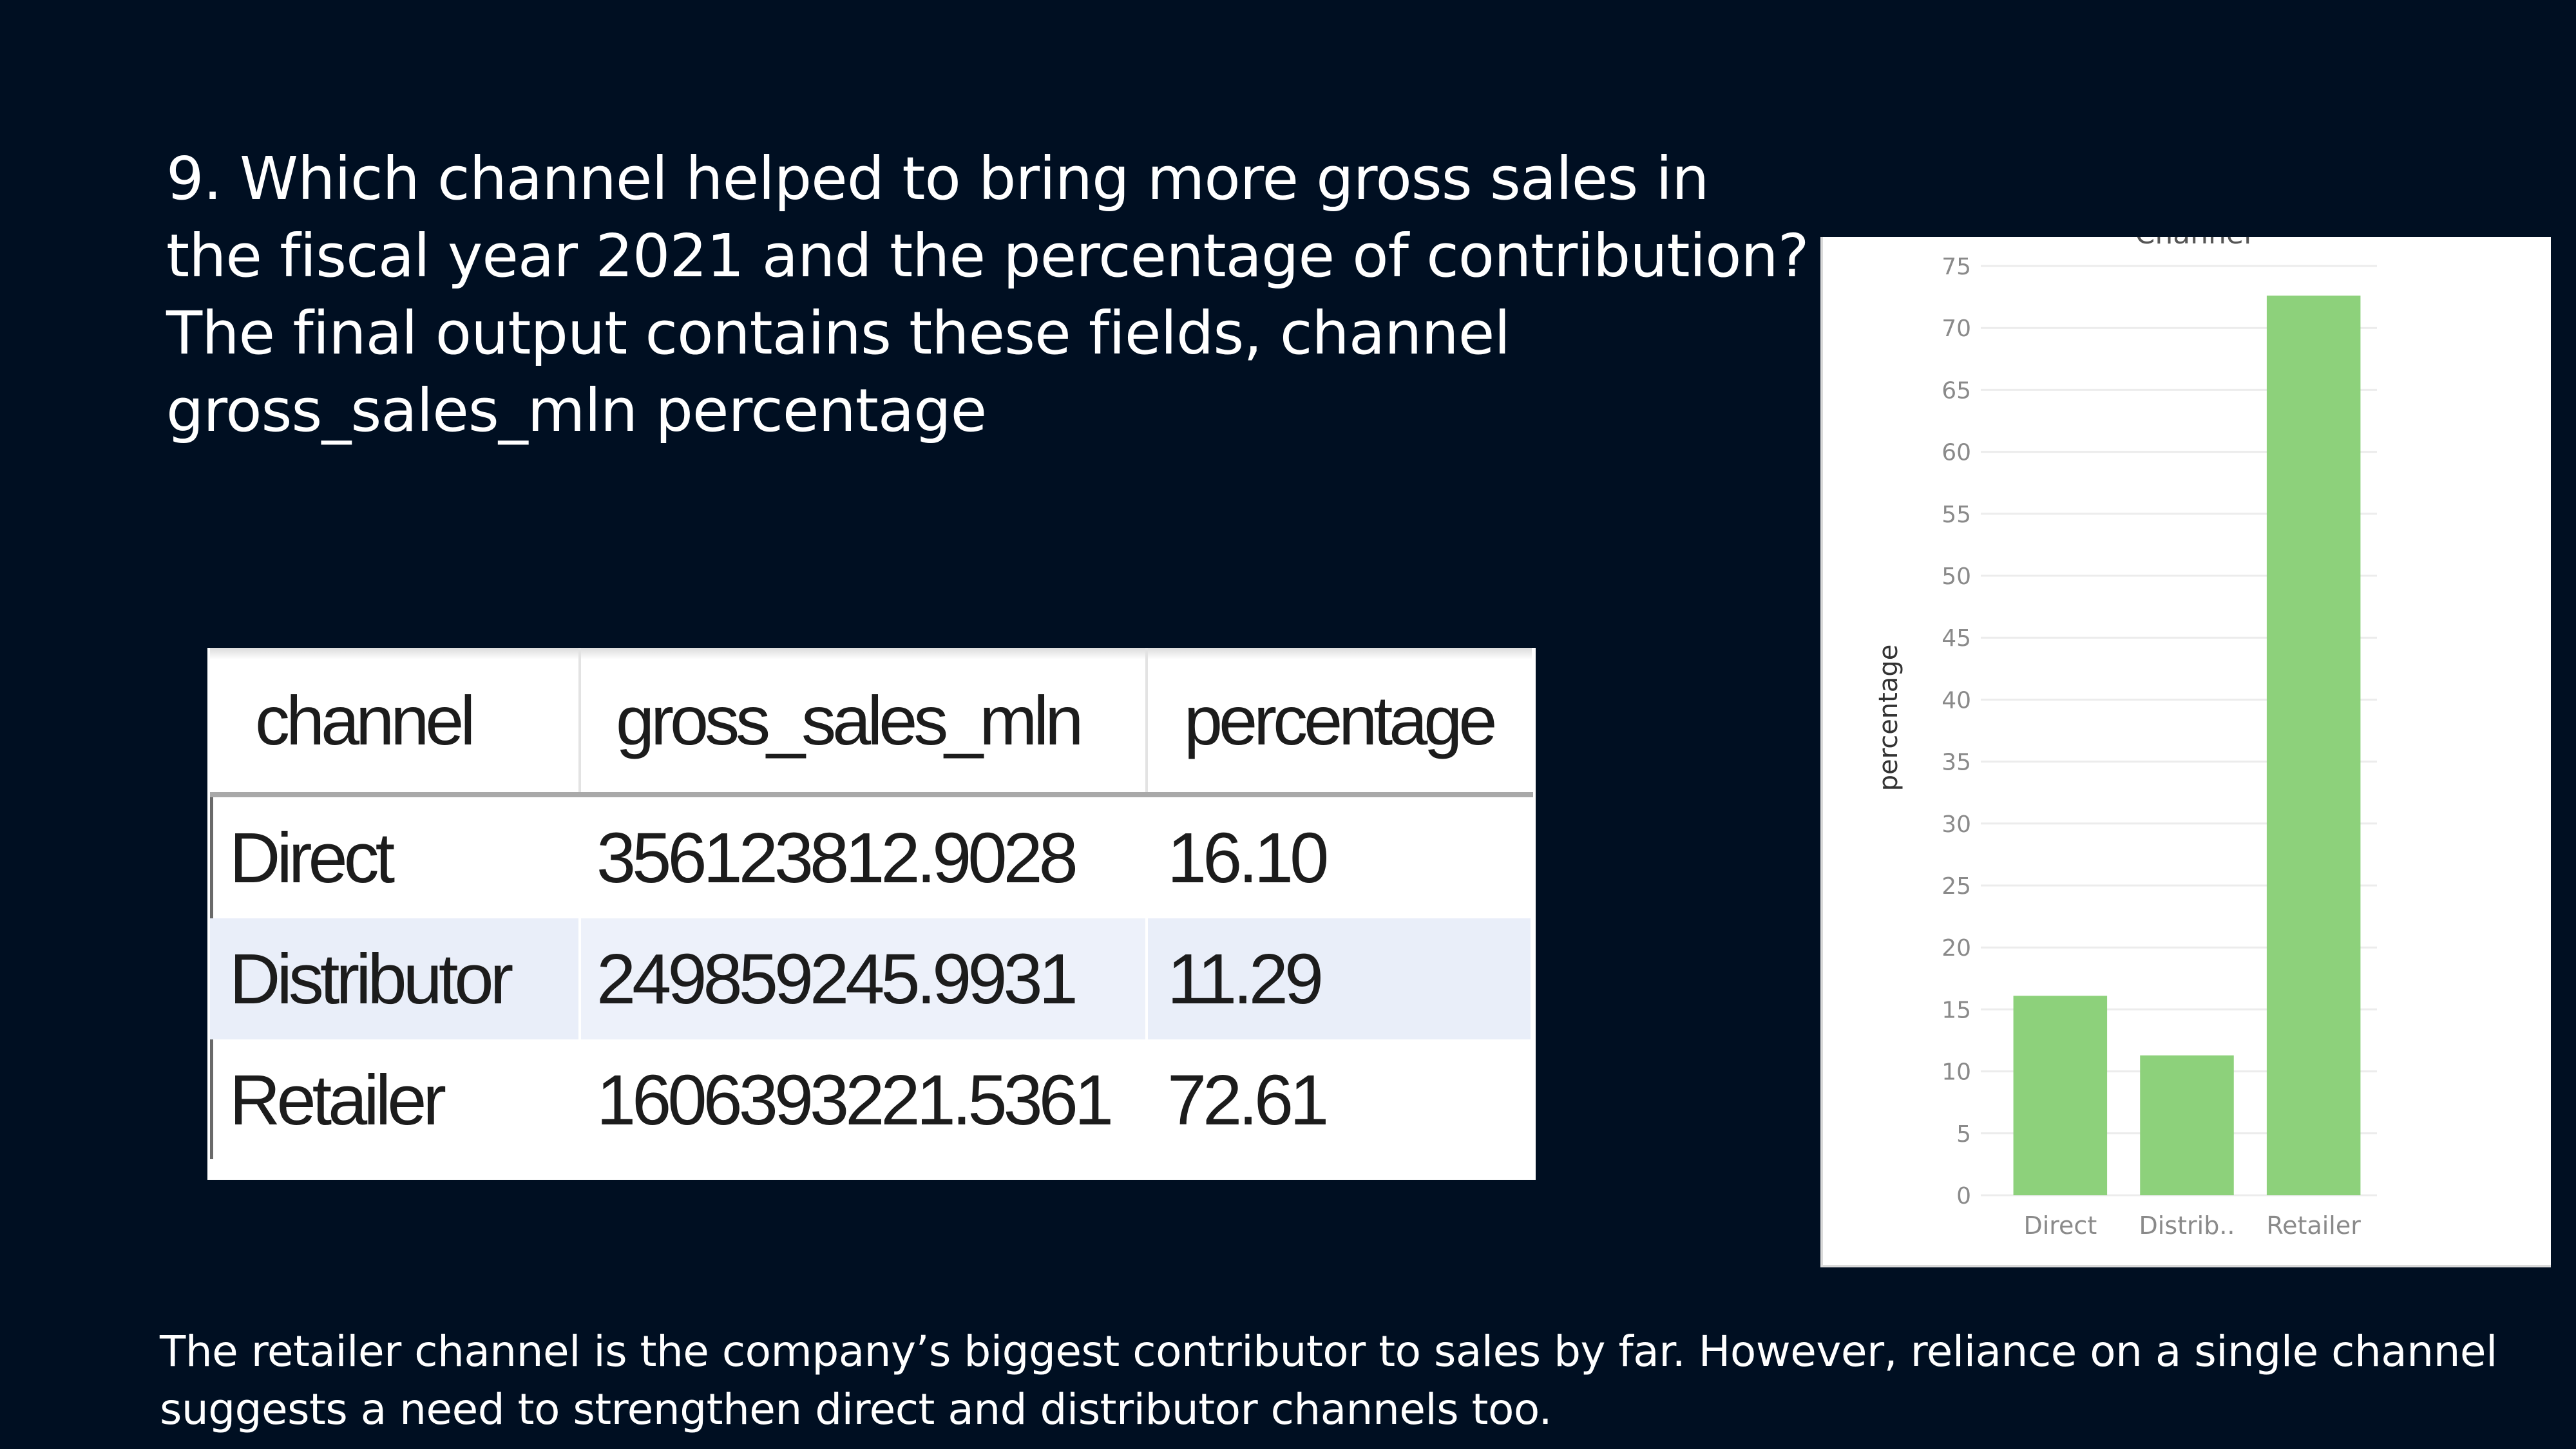  I want to click on y-tick-label: 70, so click(1956, 329).